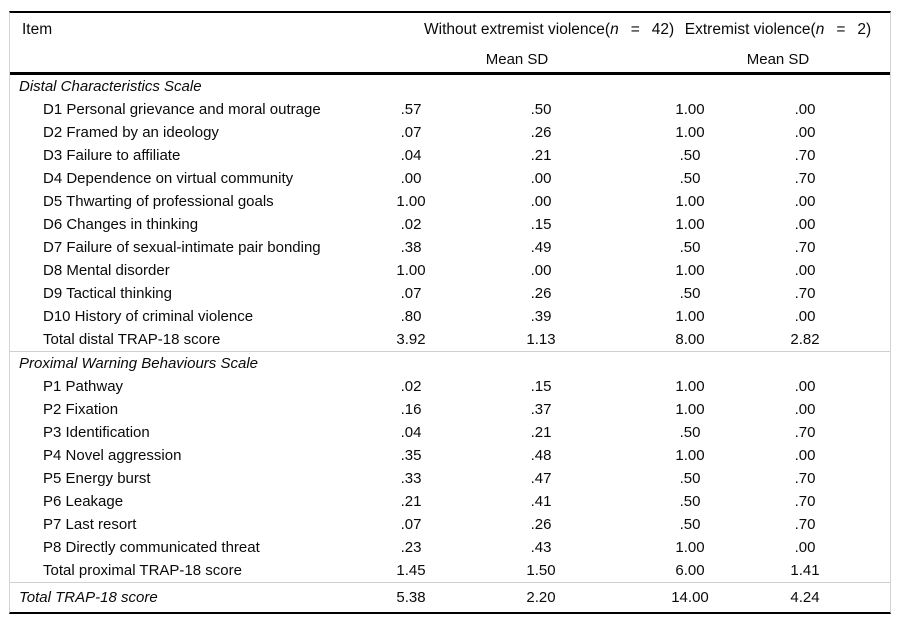 This screenshot has height=626, width=902. Describe the element at coordinates (541, 478) in the screenshot. I see `value-sd-without: .47` at that location.